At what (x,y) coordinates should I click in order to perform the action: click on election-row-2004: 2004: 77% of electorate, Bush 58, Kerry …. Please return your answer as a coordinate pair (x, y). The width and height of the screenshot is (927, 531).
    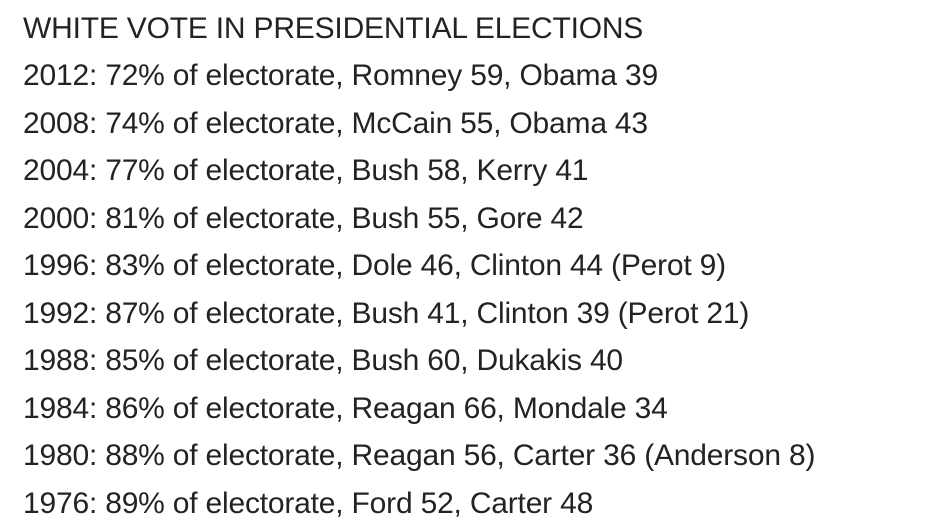
    Looking at the image, I should click on (306, 171).